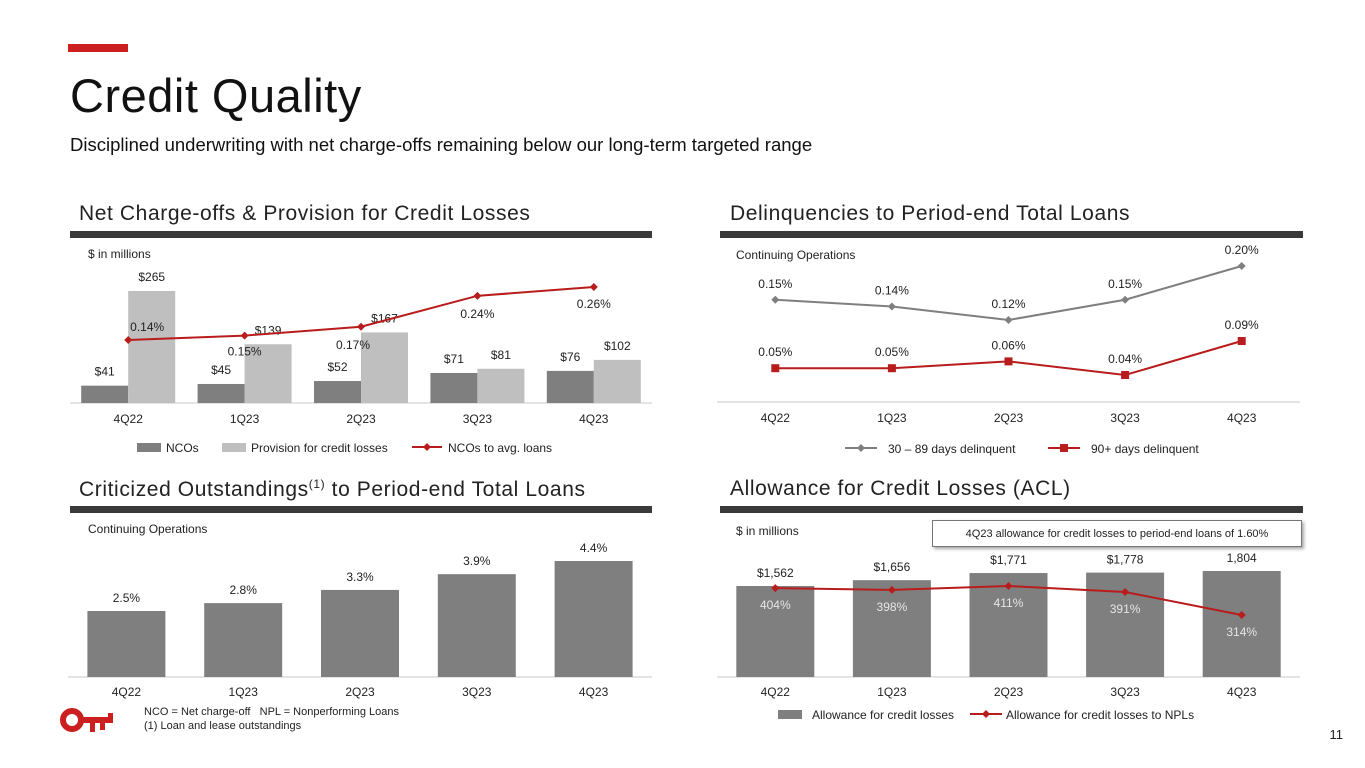 The width and height of the screenshot is (1365, 768). Describe the element at coordinates (617, 346) in the screenshot. I see `provision-bar-label: $102` at that location.